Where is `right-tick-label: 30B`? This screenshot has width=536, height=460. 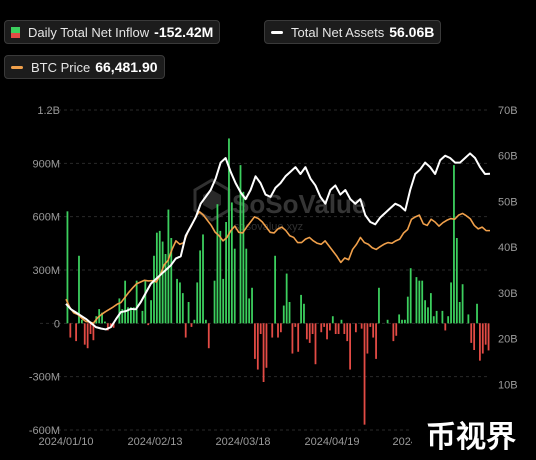
right-tick-label: 30B is located at coordinates (508, 294).